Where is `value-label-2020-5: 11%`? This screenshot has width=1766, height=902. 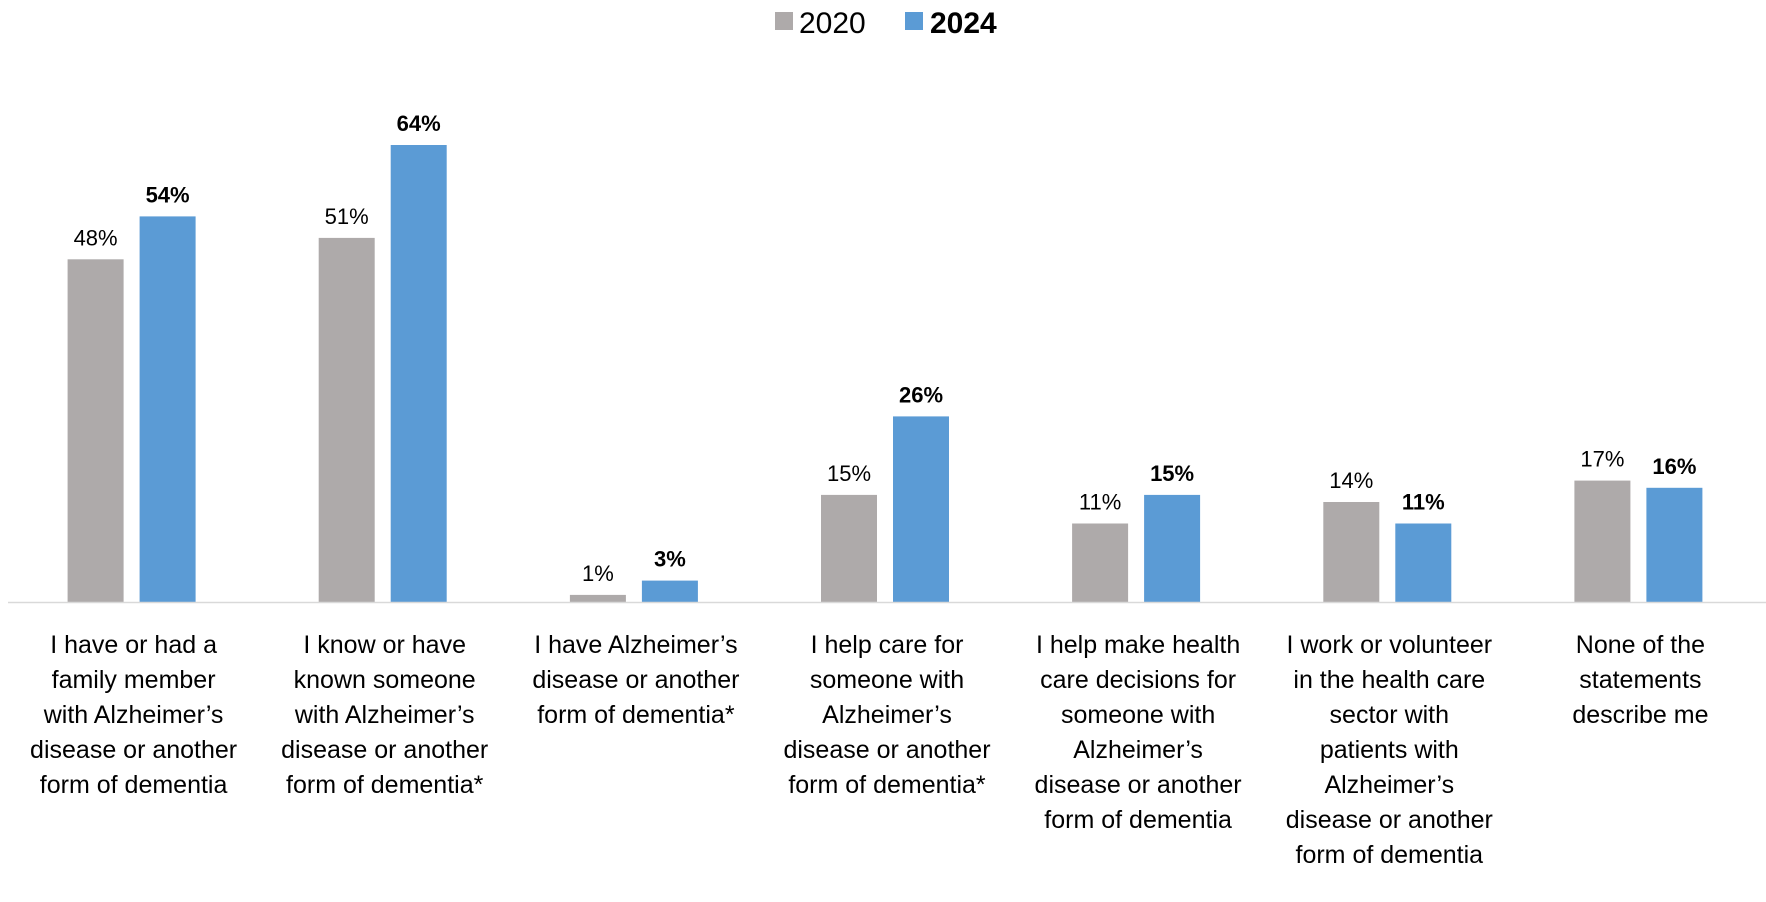 value-label-2020-5: 11% is located at coordinates (1100, 502).